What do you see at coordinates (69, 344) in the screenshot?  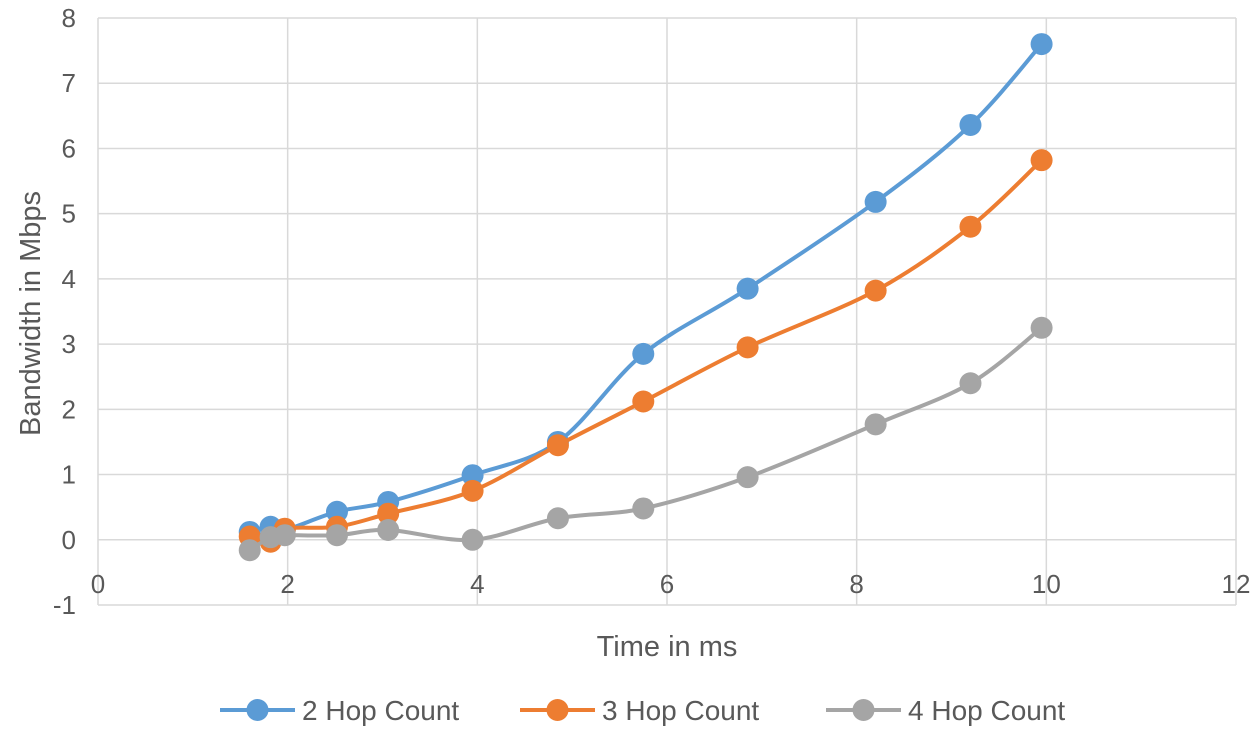 I see `y-tick-label: 3` at bounding box center [69, 344].